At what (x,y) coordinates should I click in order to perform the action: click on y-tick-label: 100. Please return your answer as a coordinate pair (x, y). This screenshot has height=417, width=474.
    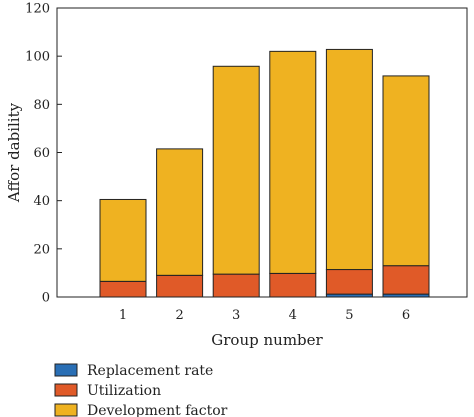
    Looking at the image, I should click on (37, 57).